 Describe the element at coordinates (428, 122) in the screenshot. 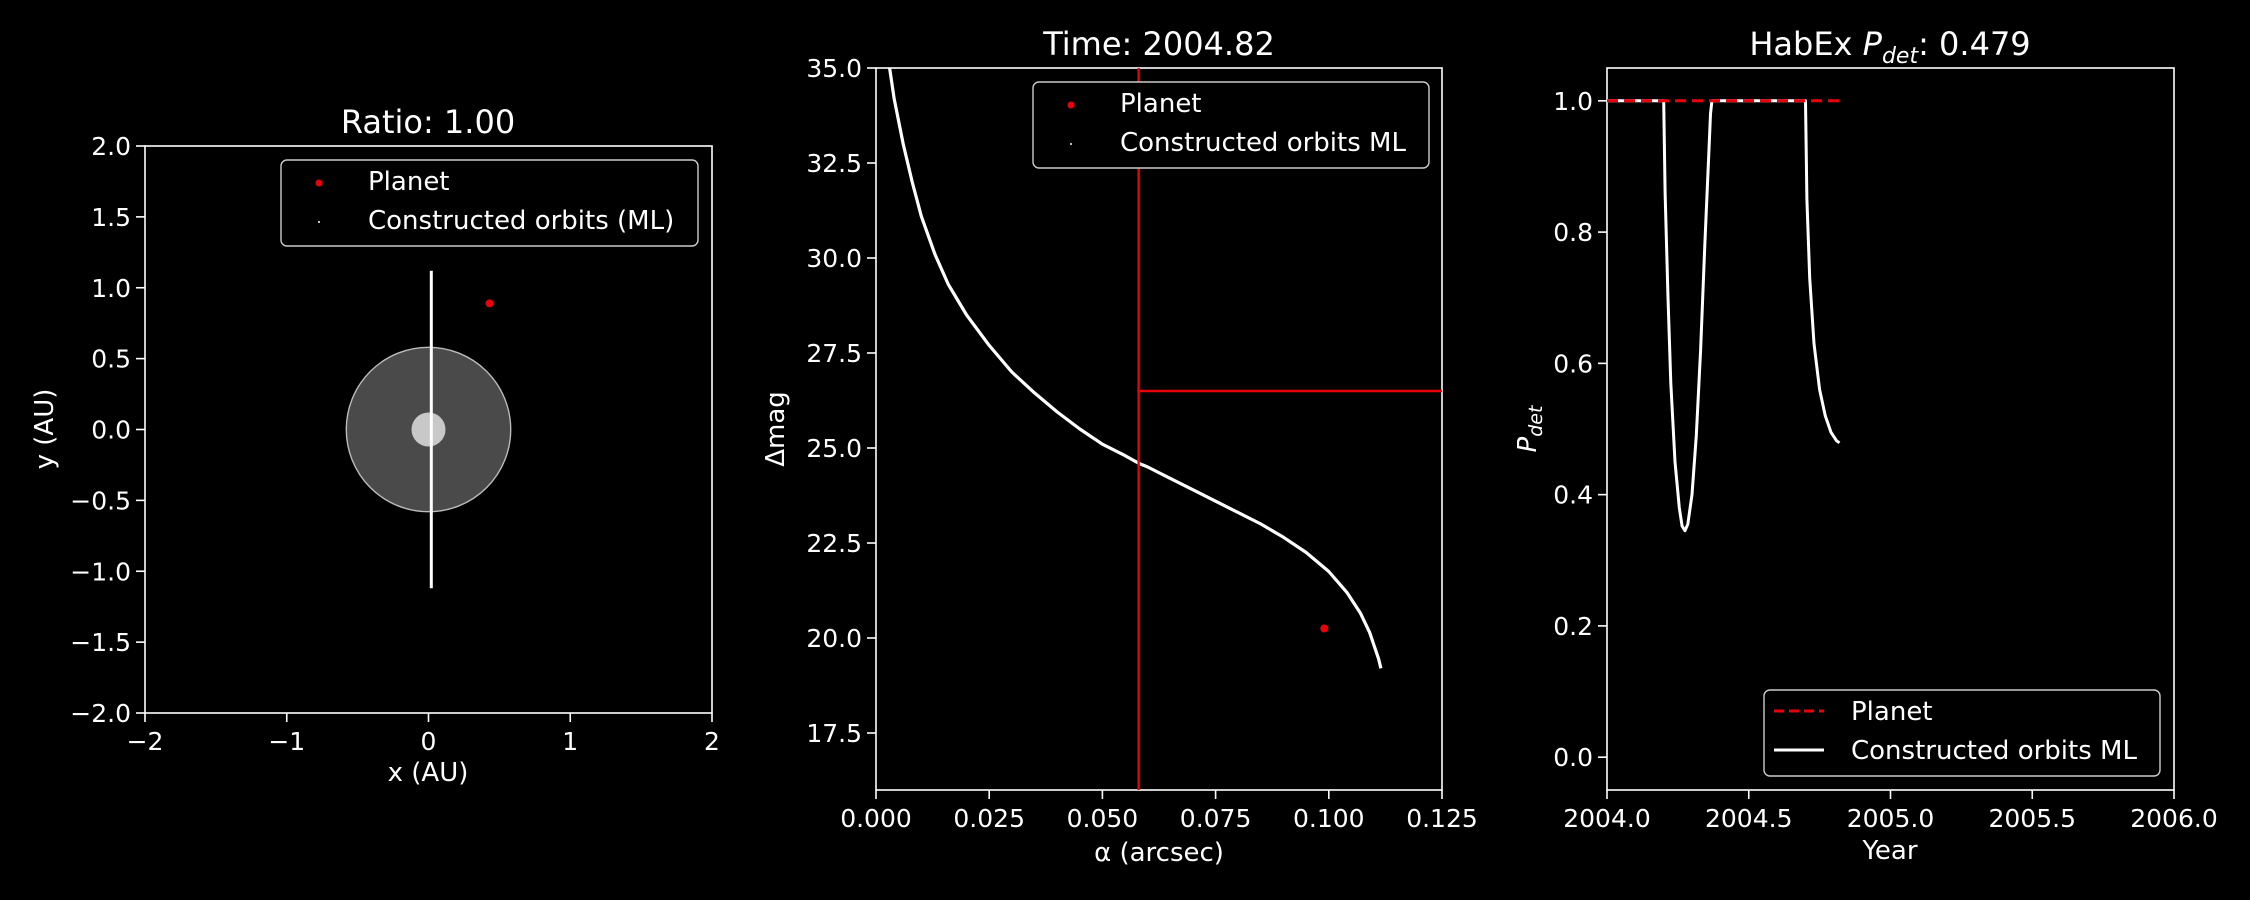

I see `orbit-title: Ratio: 1.00` at that location.